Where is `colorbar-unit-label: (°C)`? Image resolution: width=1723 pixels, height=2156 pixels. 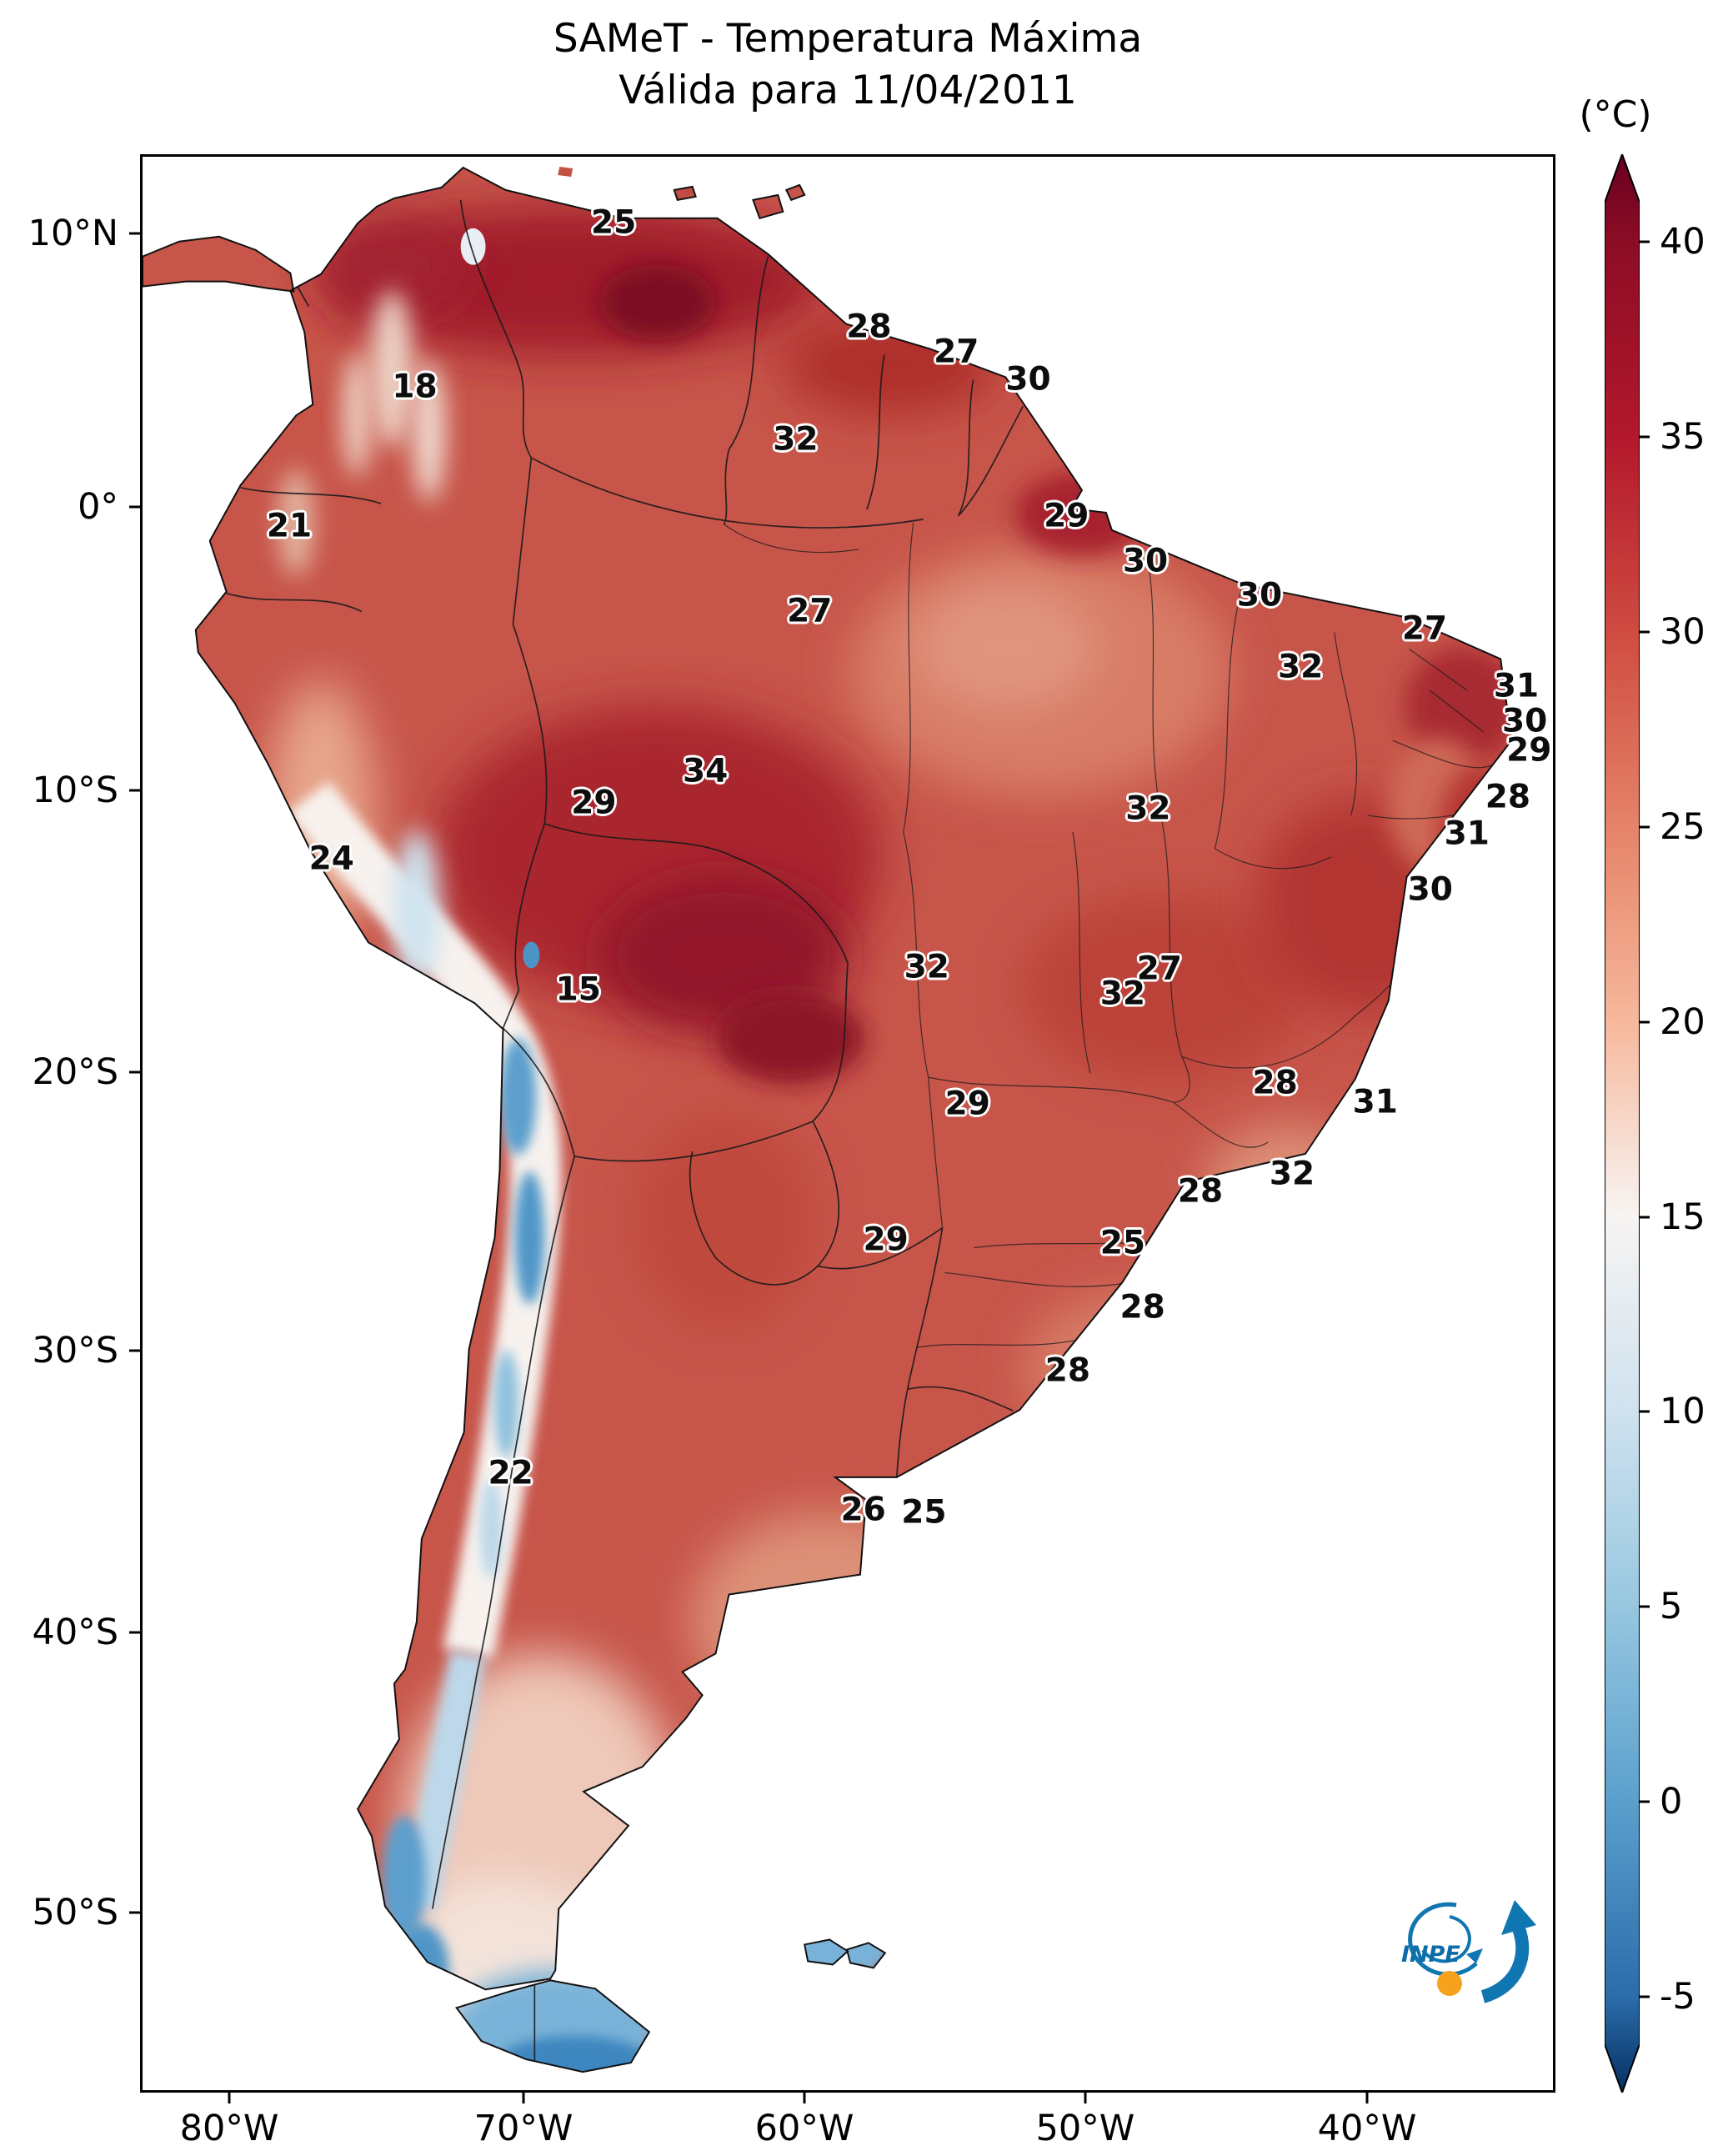 colorbar-unit-label: (°C) is located at coordinates (1615, 114).